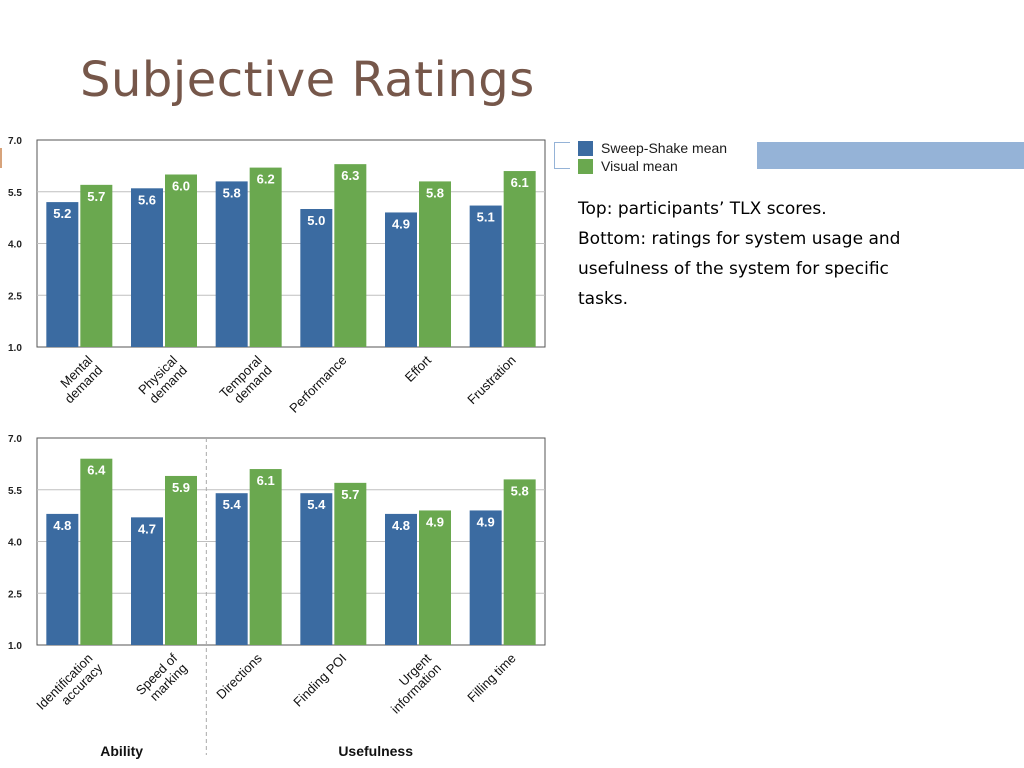  I want to click on bar-value-label: 5.1, so click(486, 217).